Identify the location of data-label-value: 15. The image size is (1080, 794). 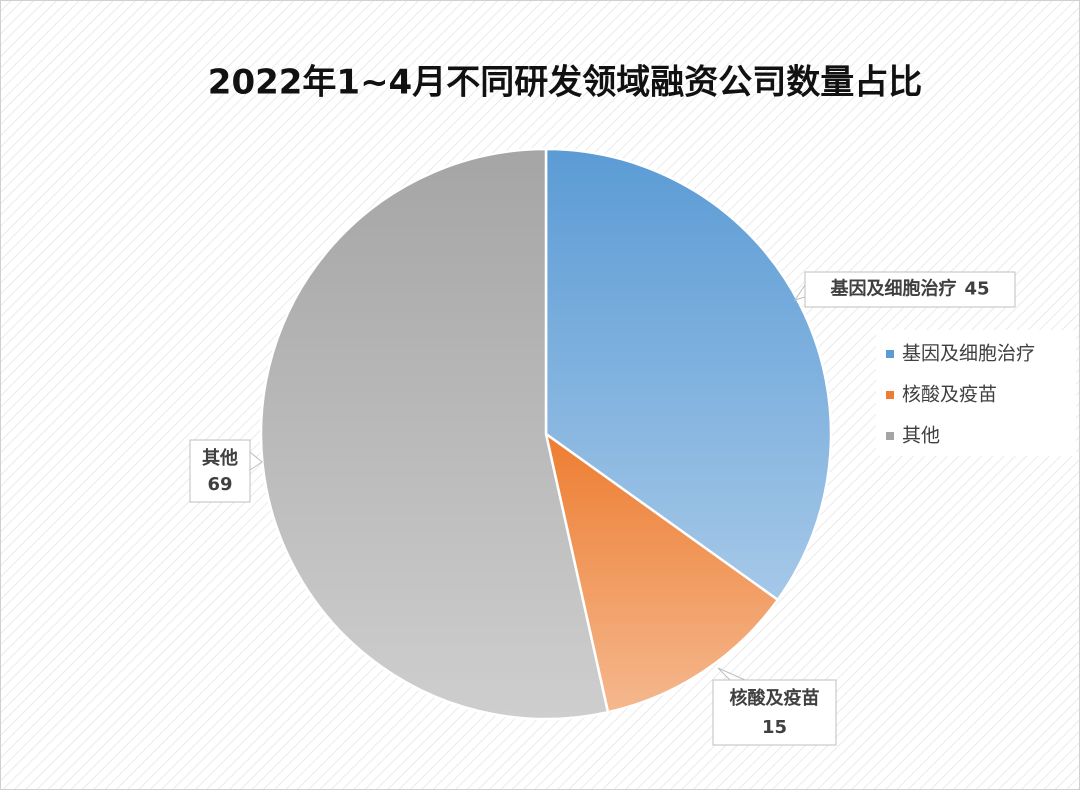
(774, 727).